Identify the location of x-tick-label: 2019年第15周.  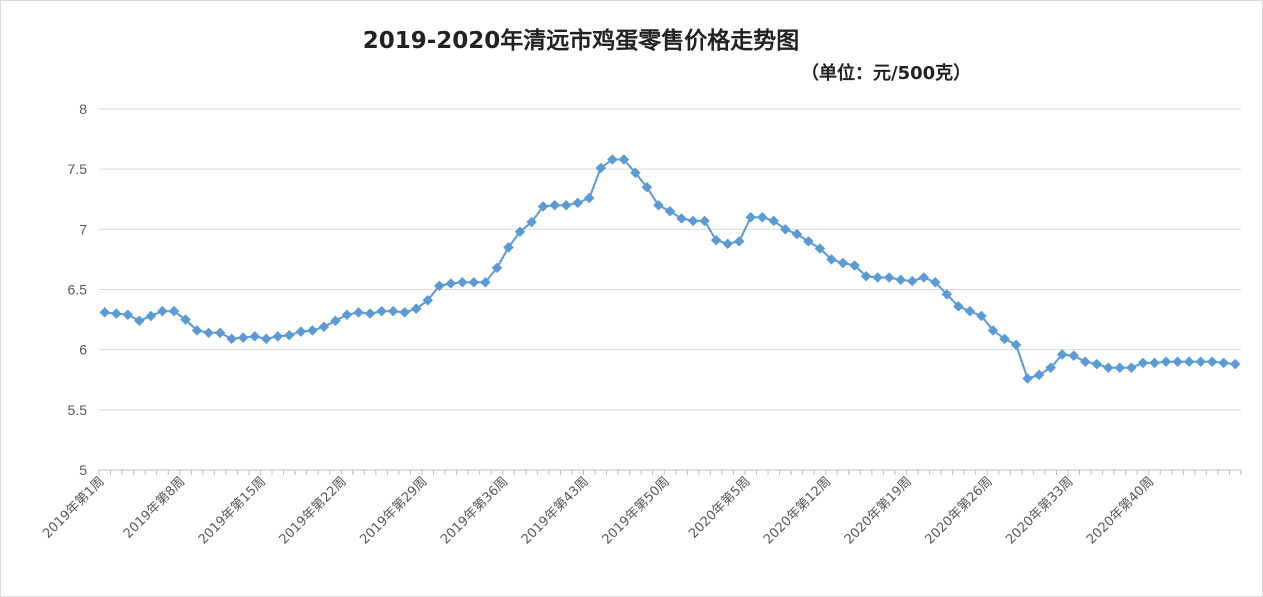
(232, 510).